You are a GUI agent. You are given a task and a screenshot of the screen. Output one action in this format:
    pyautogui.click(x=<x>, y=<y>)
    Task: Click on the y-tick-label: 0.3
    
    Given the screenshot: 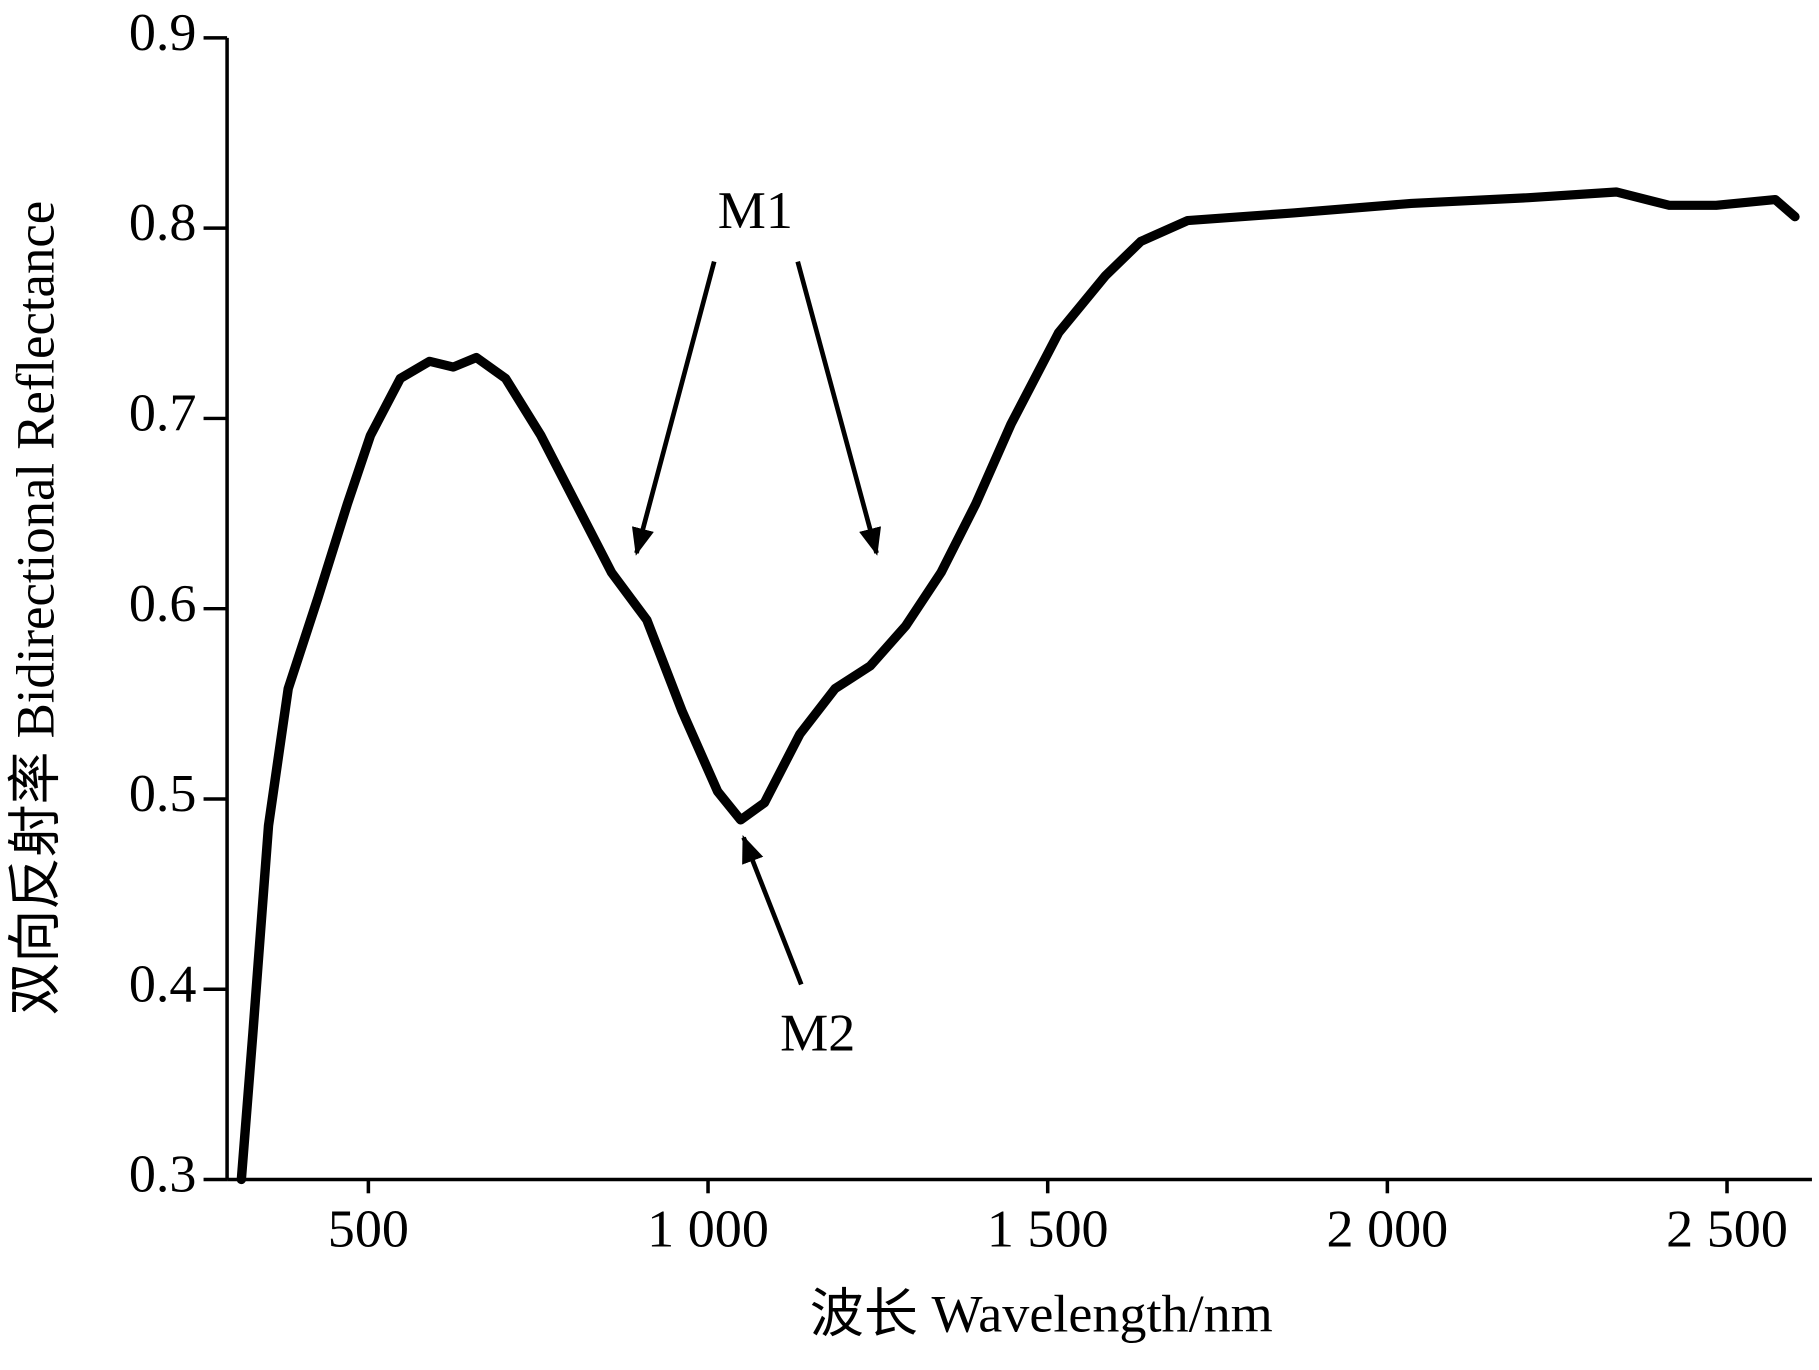 What is the action you would take?
    pyautogui.click(x=163, y=1173)
    